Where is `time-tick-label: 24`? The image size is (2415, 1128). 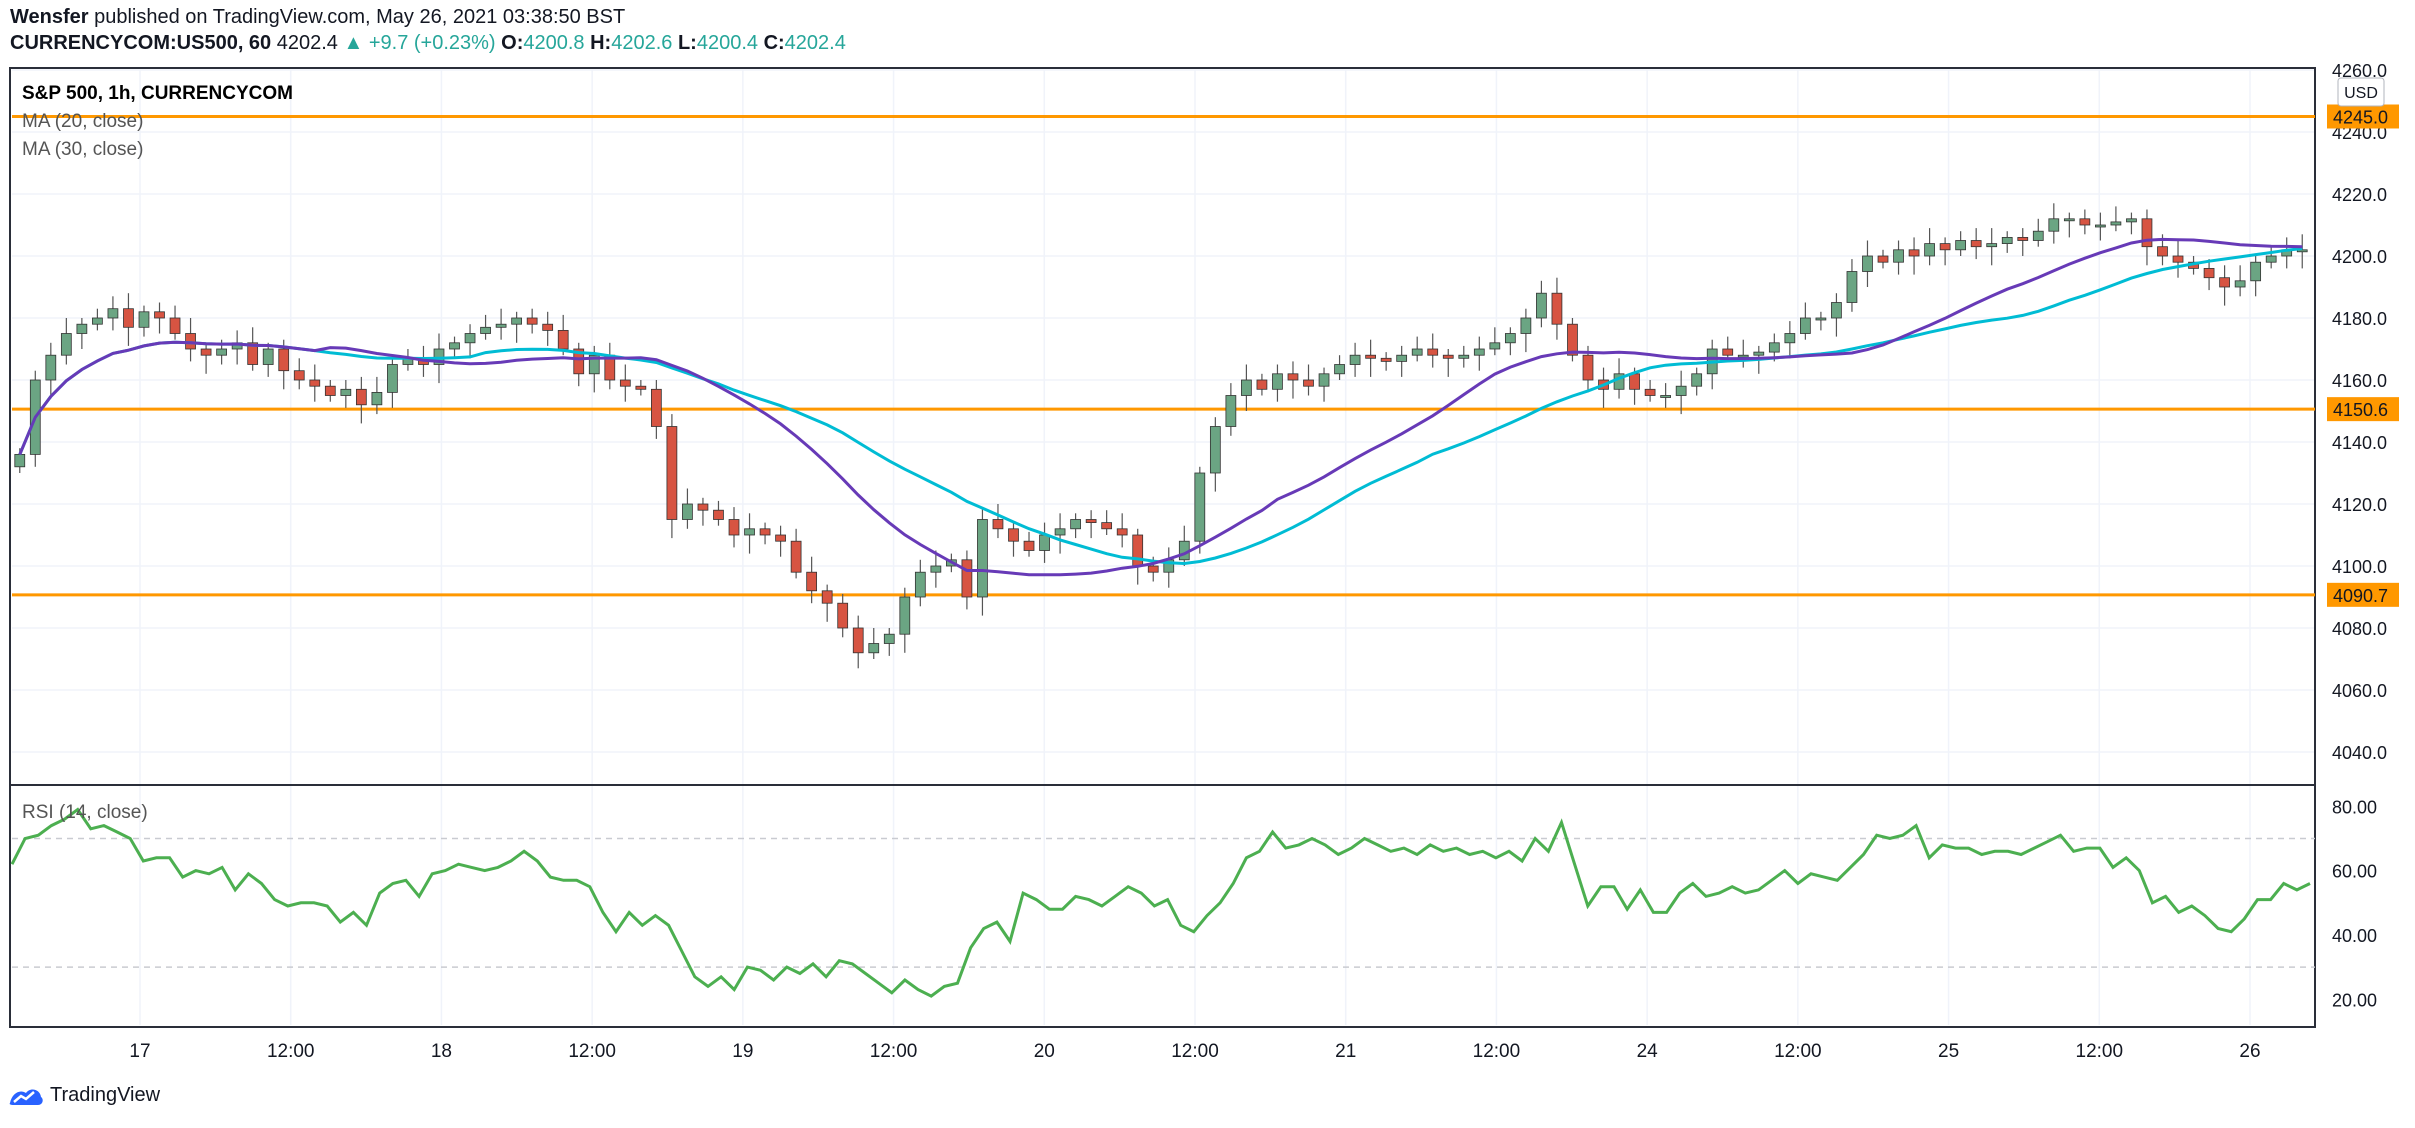
time-tick-label: 24 is located at coordinates (1648, 1051).